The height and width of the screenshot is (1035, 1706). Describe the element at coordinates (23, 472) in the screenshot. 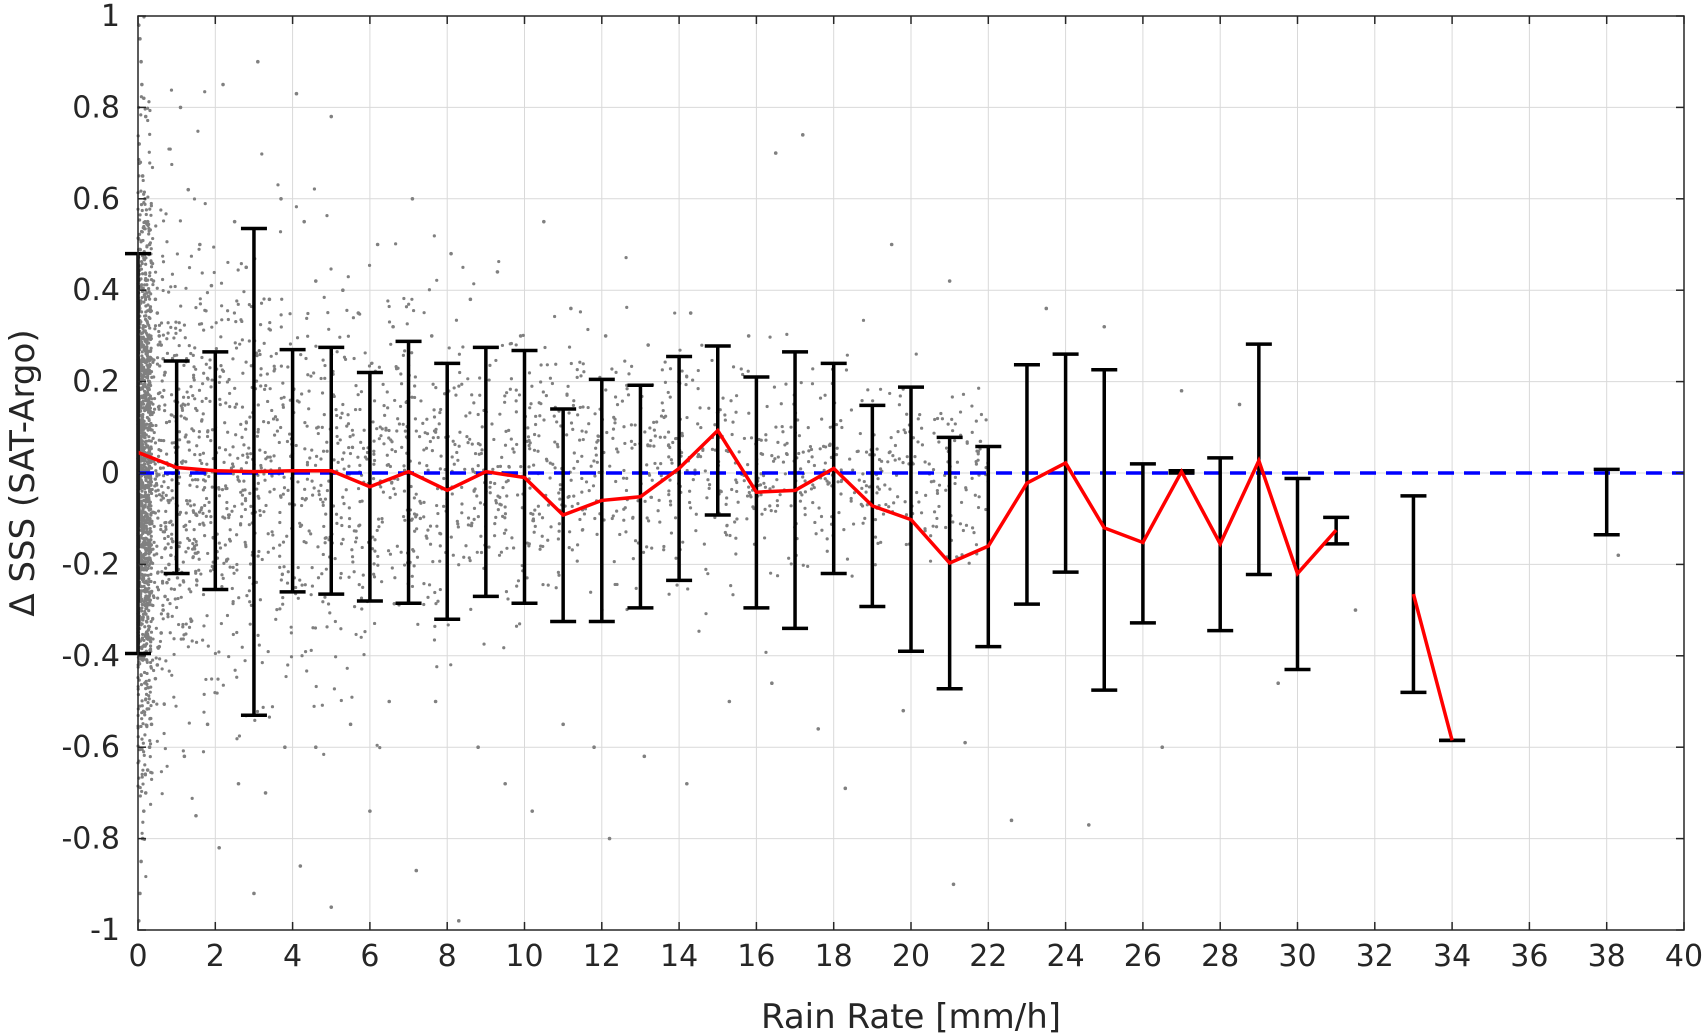

I see `y-axis-label: Δ SSS (SAT-Argo)` at that location.